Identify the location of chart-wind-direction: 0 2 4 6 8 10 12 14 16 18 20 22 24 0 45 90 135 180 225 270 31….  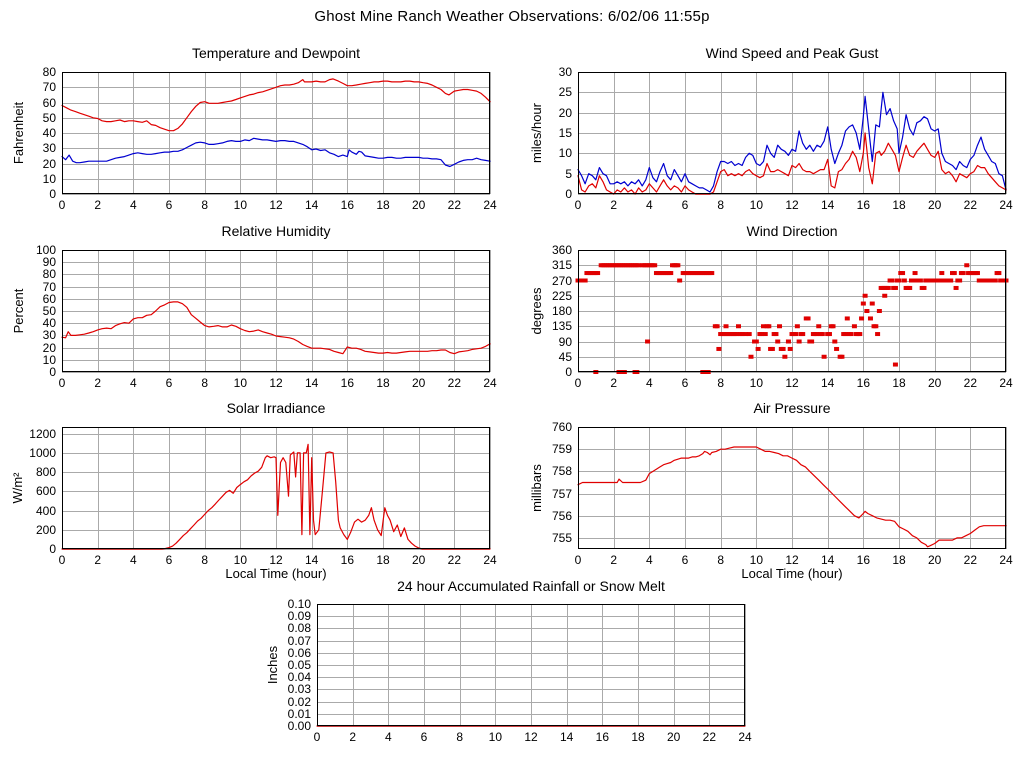
(782, 317).